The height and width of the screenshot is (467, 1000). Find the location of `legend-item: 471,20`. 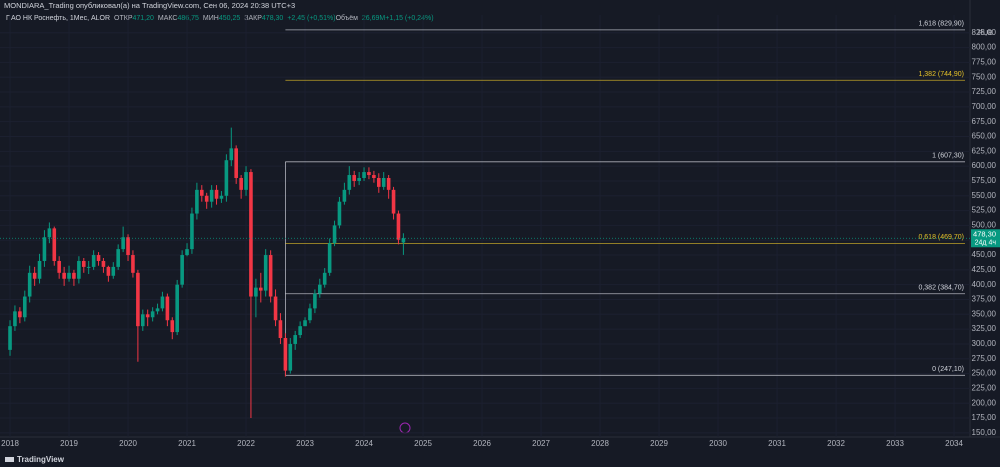

legend-item: 471,20 is located at coordinates (144, 18).